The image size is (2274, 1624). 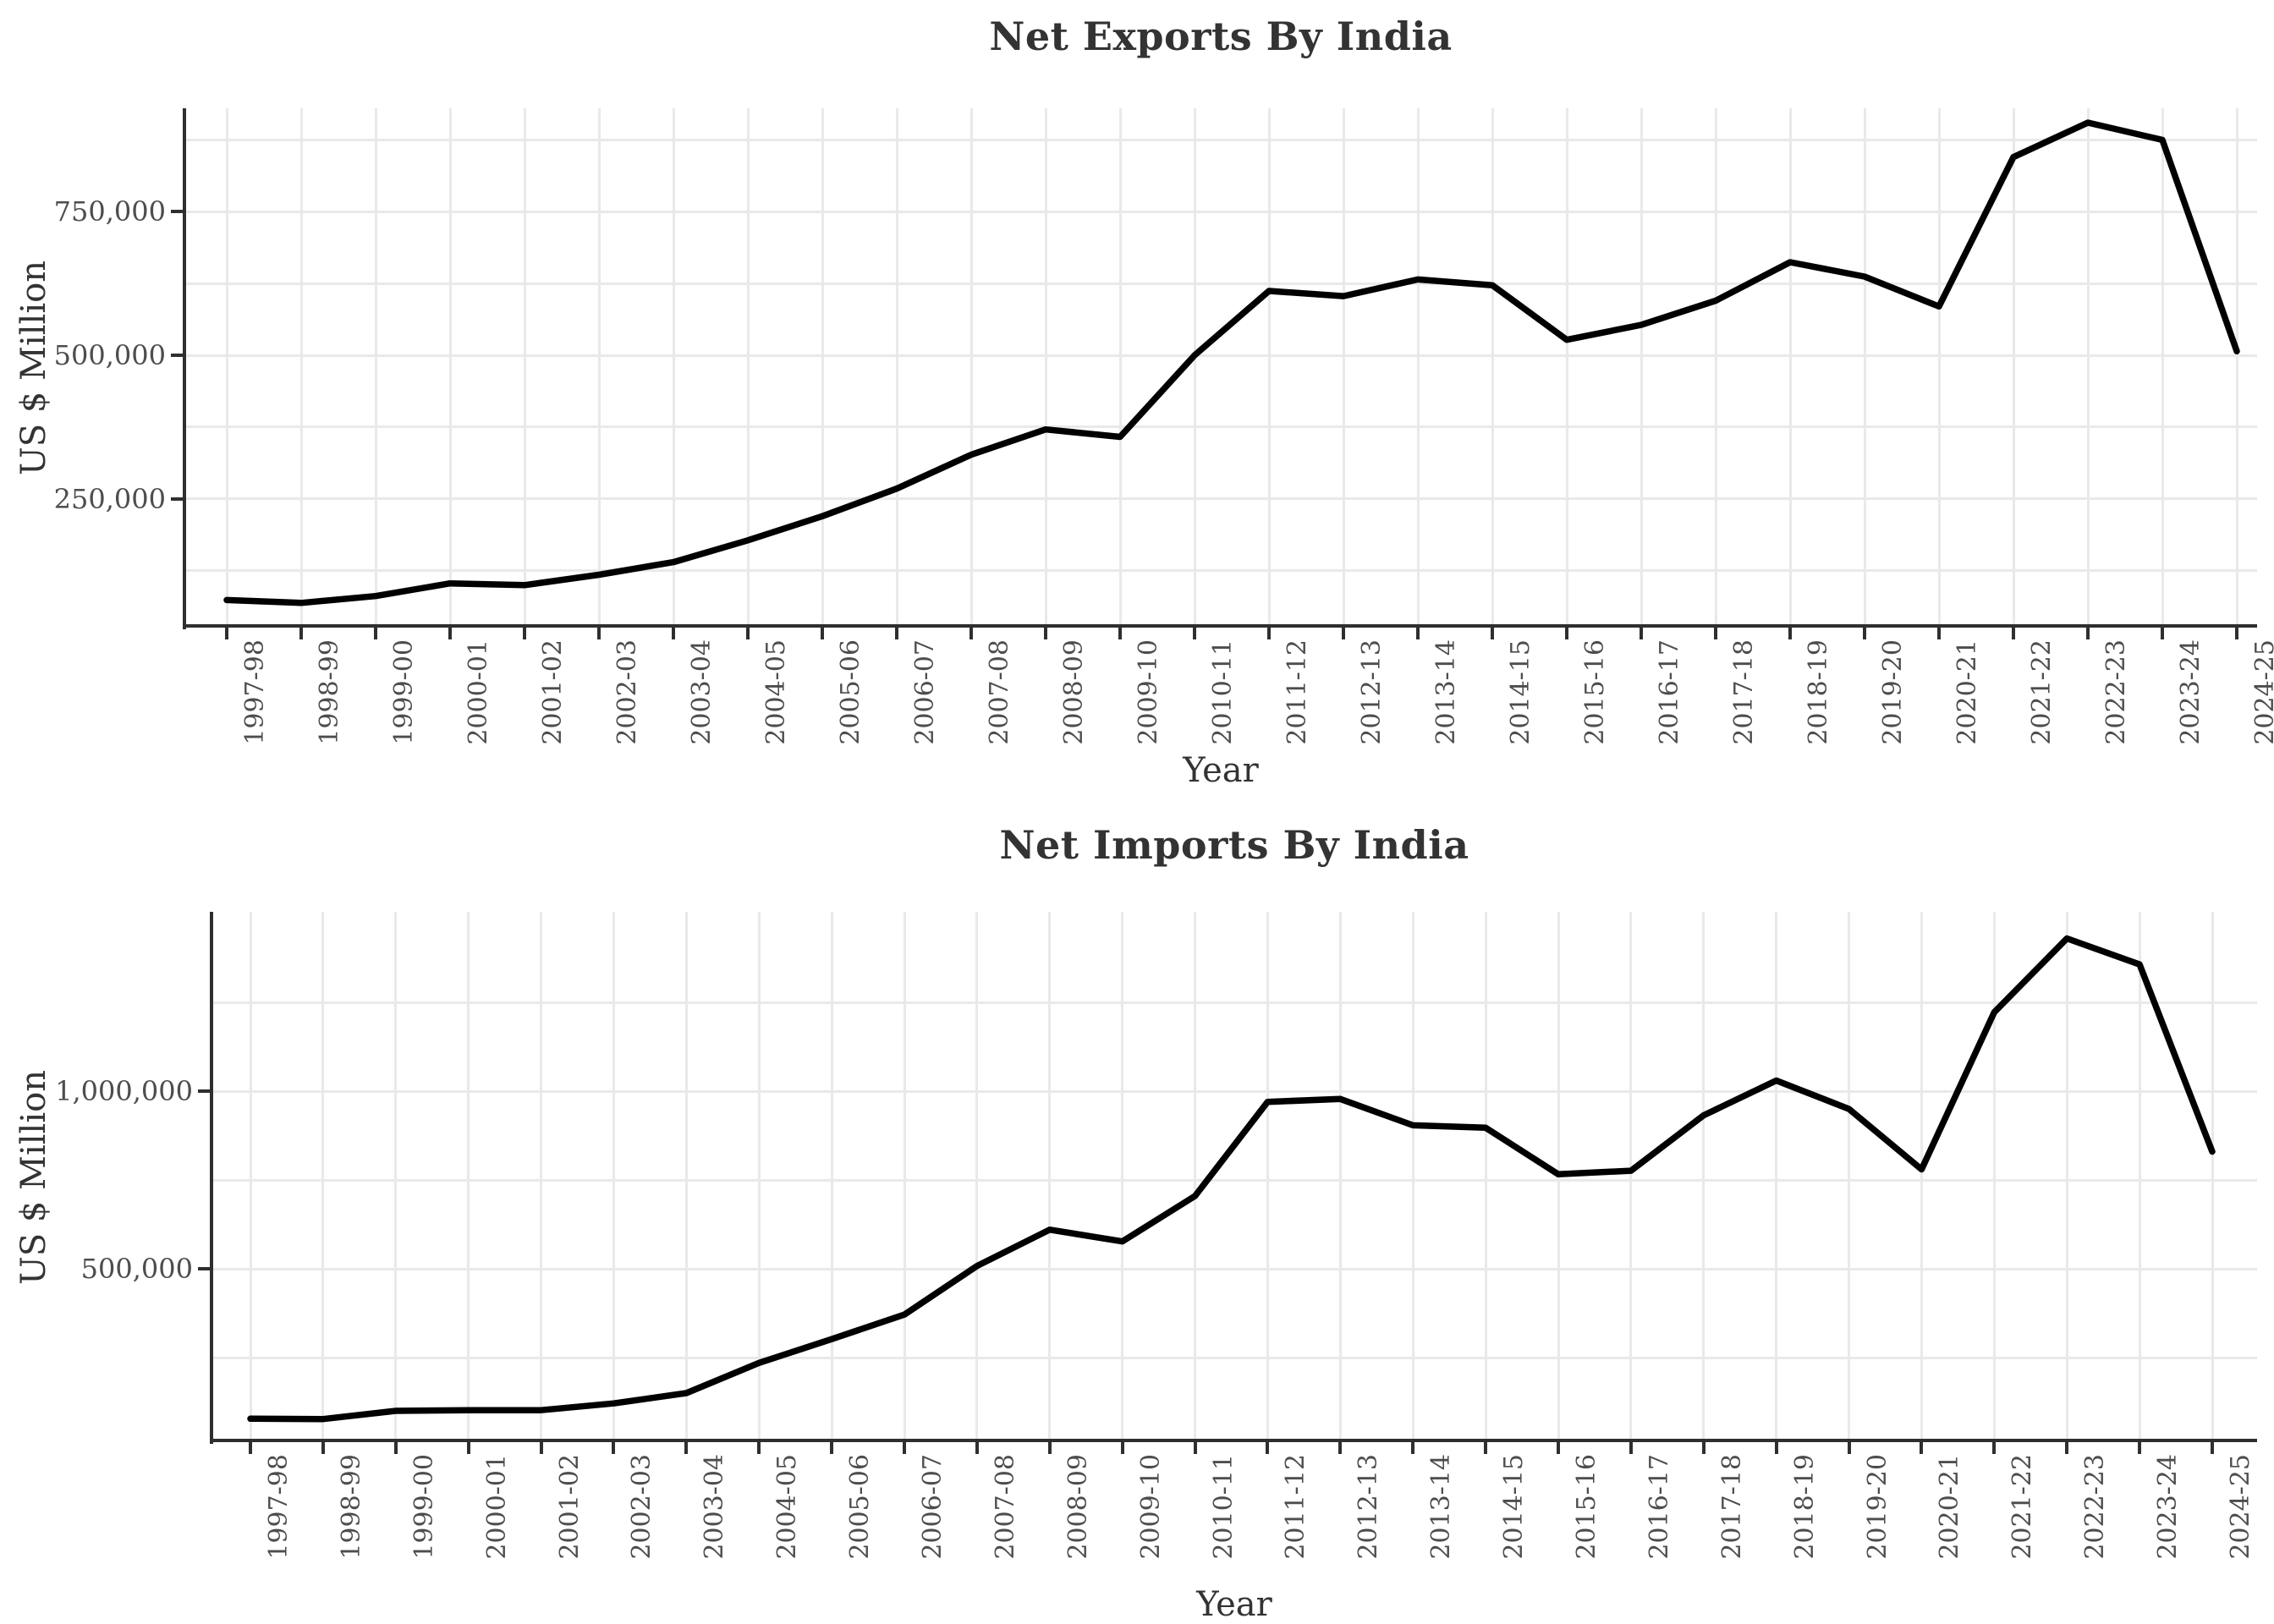 What do you see at coordinates (570, 1507) in the screenshot?
I see `x-tick-label: 2001-02` at bounding box center [570, 1507].